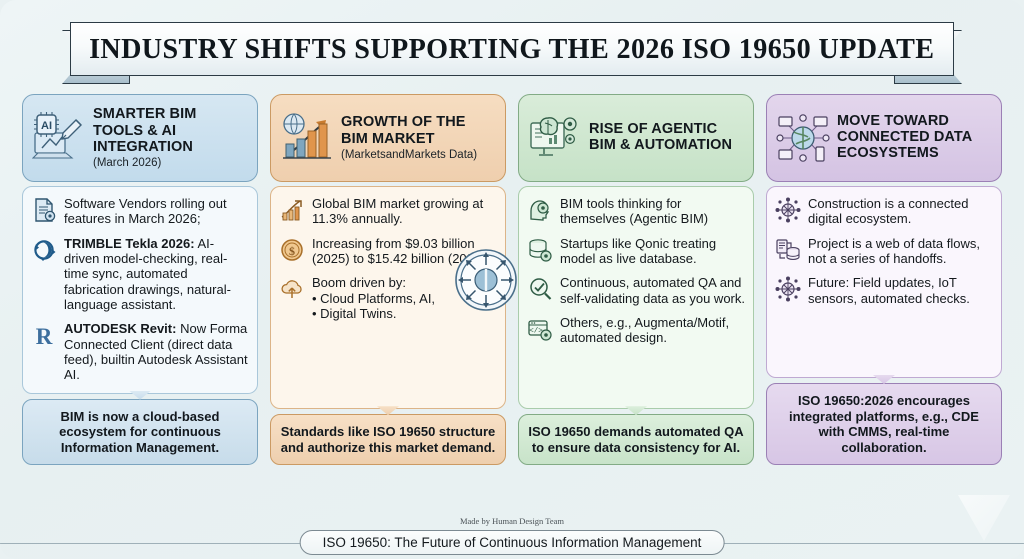 This screenshot has width=1024, height=559. I want to click on list-item-body: Boom driven by:, so click(359, 283).